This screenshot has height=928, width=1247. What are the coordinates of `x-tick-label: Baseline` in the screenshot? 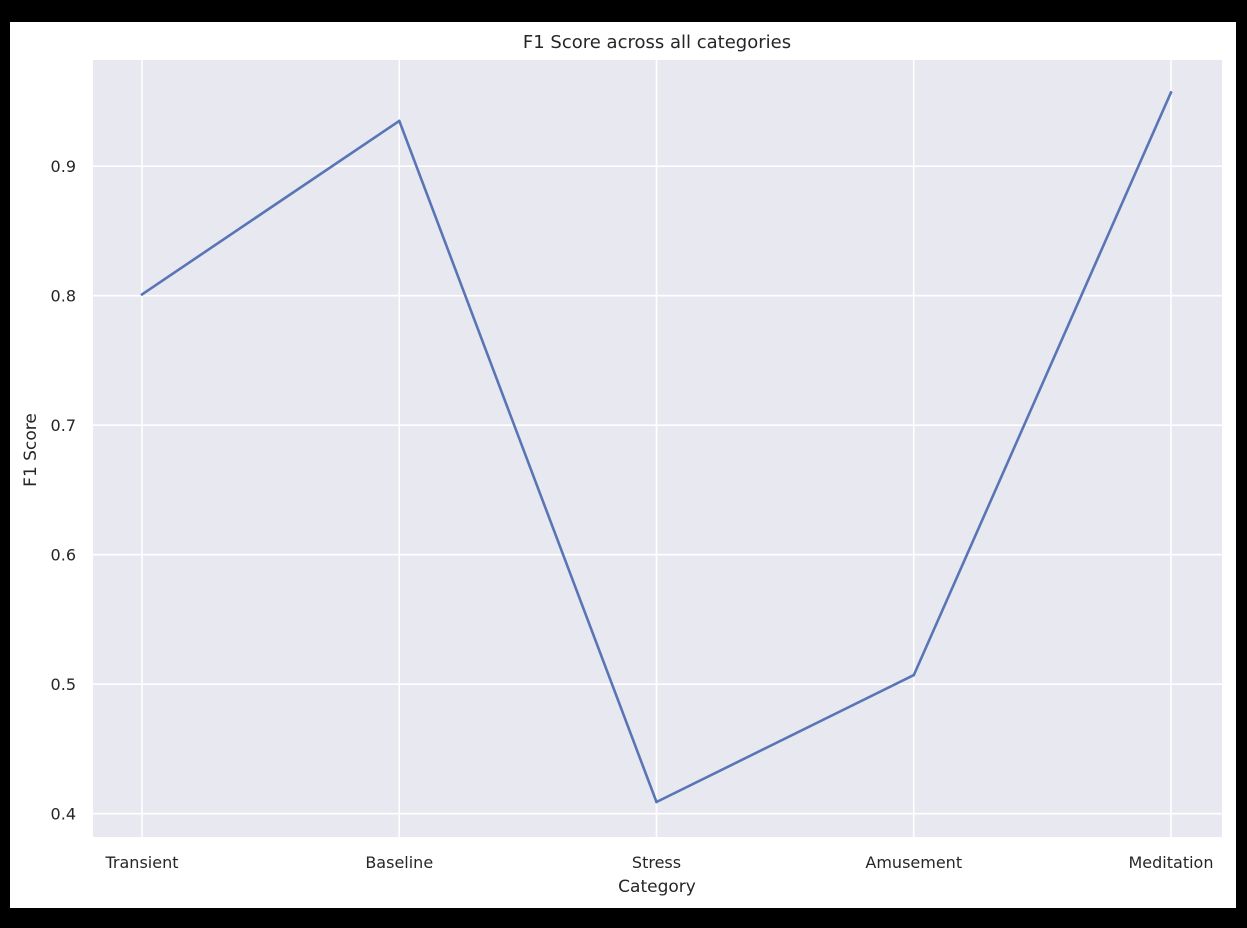 It's located at (399, 862).